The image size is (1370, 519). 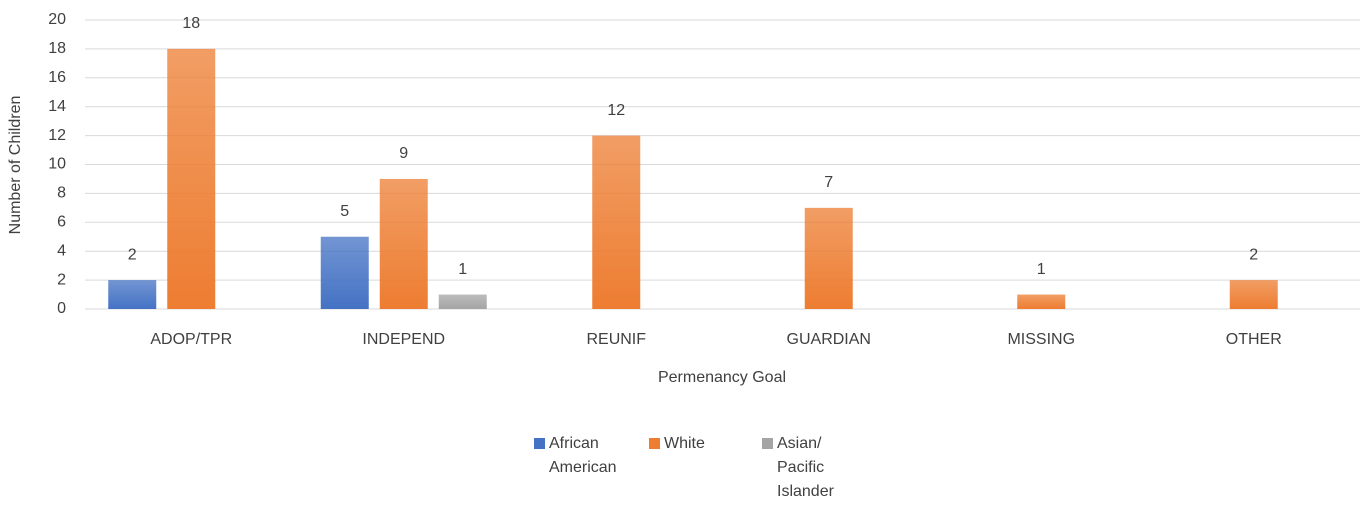 I want to click on data-label: 12, so click(x=616, y=110).